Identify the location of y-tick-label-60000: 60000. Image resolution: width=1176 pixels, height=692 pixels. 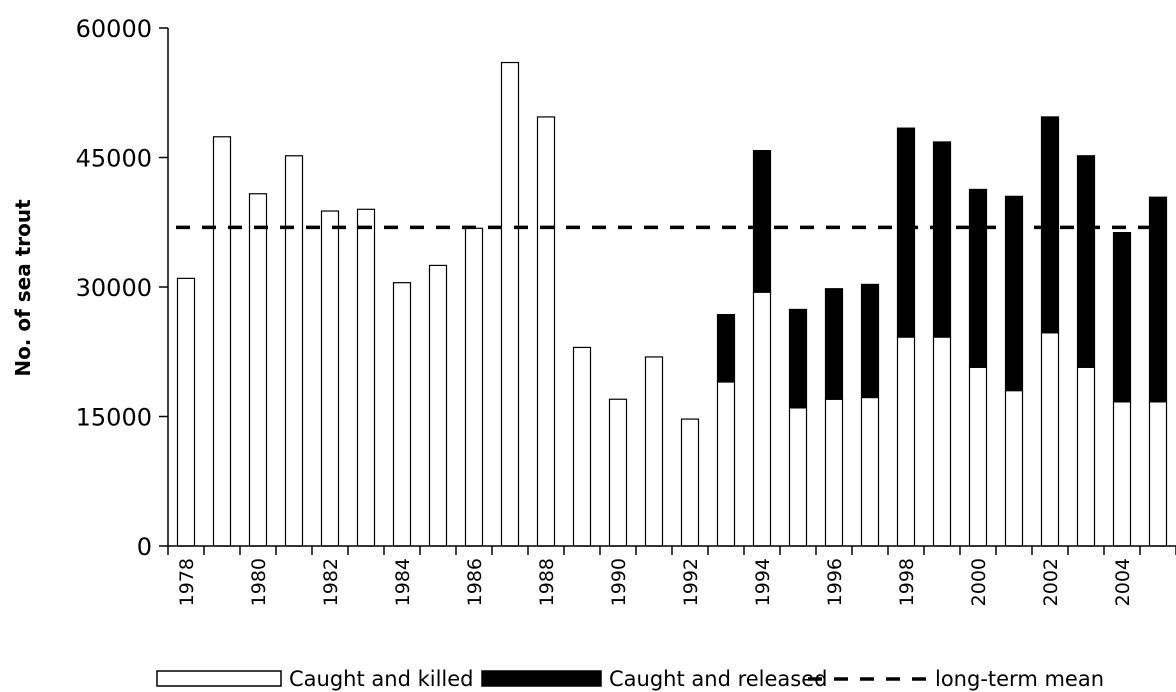
(114, 29).